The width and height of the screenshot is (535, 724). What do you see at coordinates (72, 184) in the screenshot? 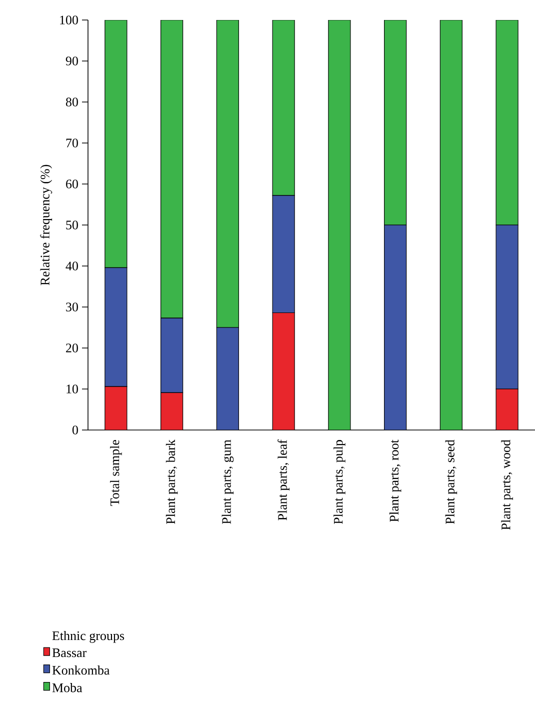
I see `y-tick-label: 60` at bounding box center [72, 184].